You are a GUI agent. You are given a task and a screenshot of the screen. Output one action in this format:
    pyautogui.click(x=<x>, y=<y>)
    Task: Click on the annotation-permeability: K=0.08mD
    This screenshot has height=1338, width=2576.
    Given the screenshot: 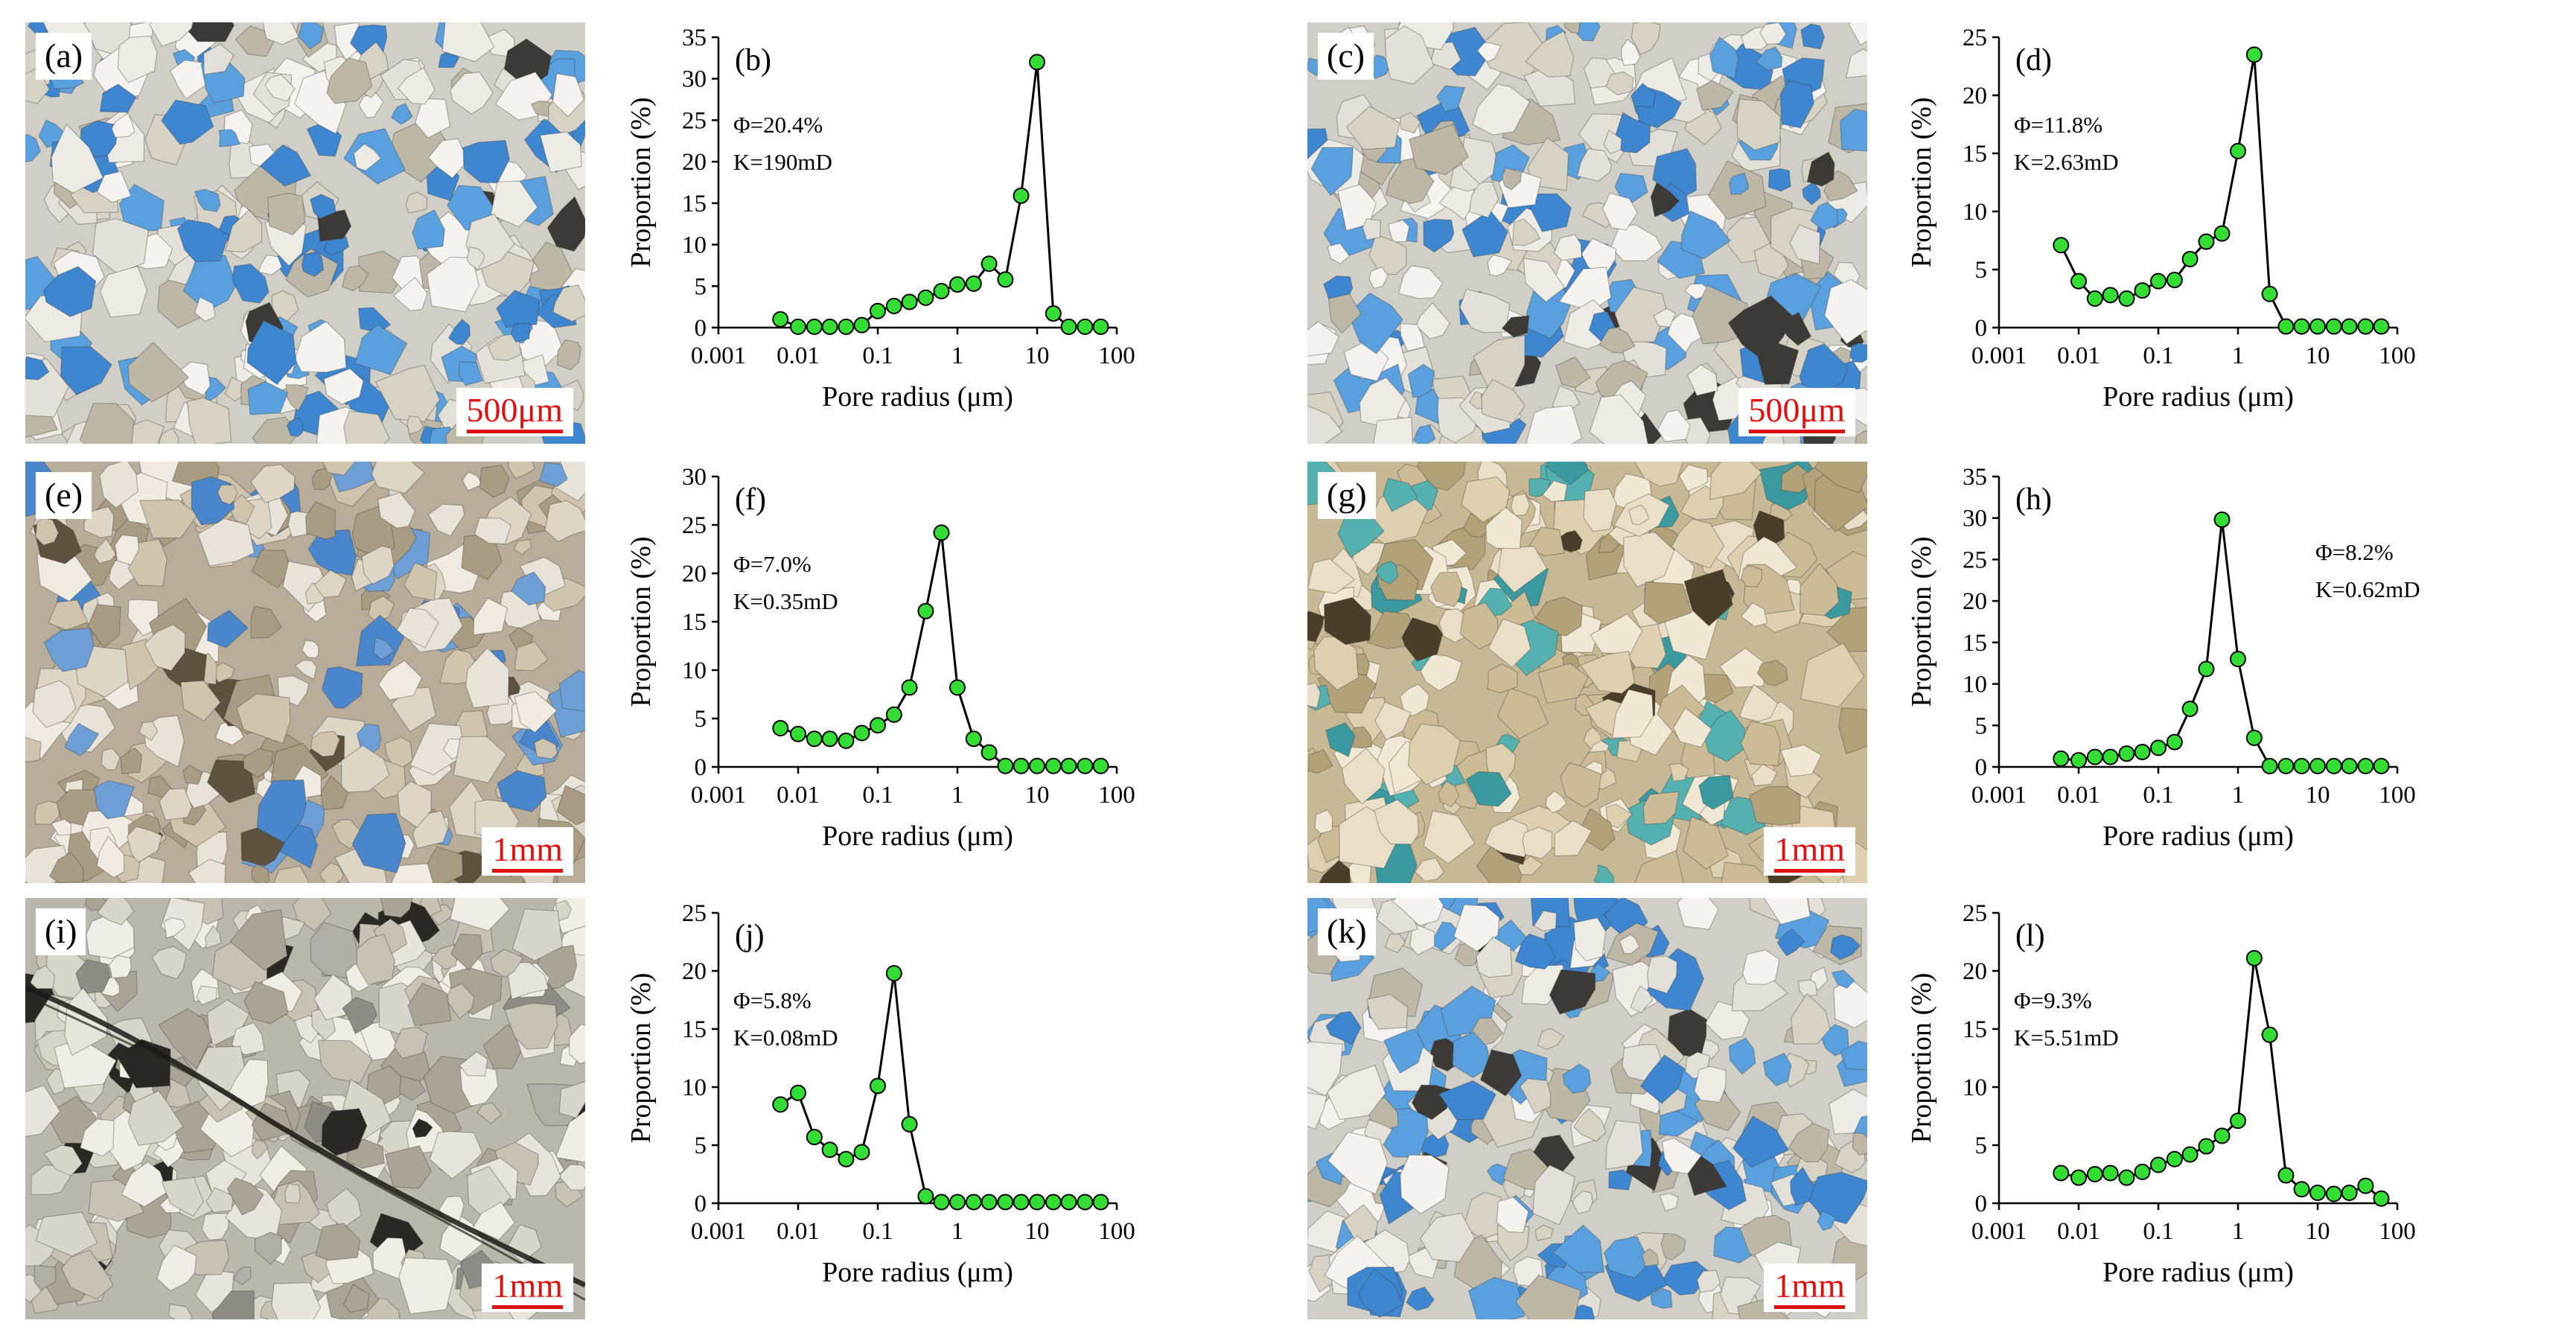 What is the action you would take?
    pyautogui.click(x=785, y=1038)
    